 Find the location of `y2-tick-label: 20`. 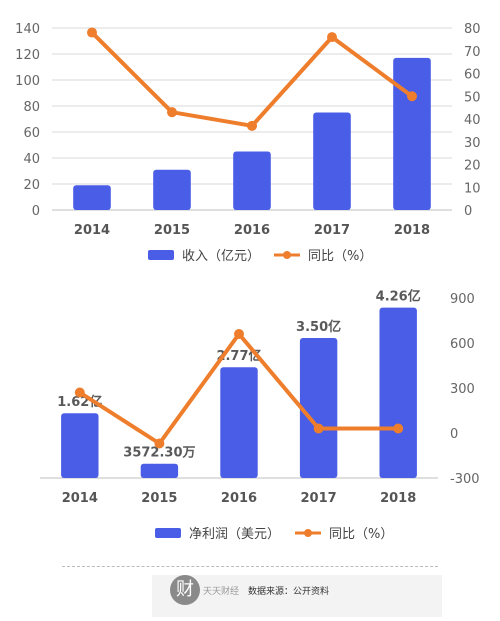

y2-tick-label: 20 is located at coordinates (472, 166).